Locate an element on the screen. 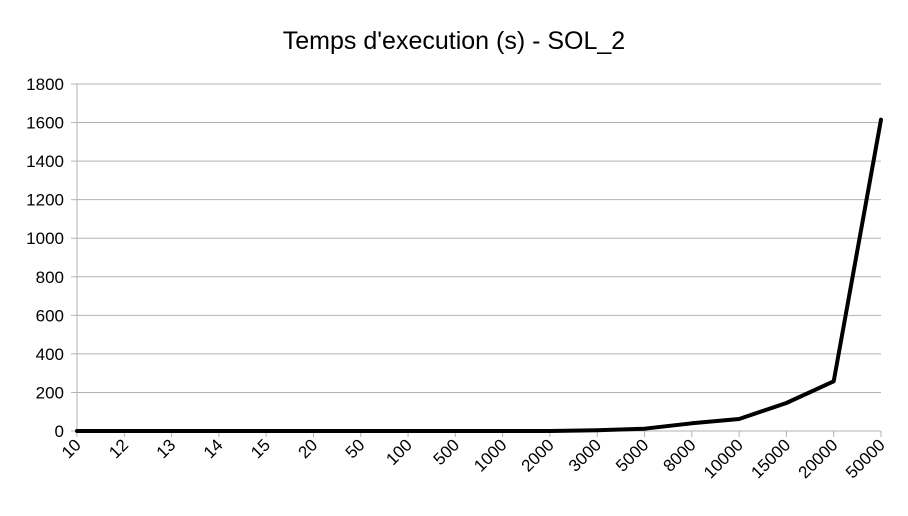  x-tick-label: 20000 is located at coordinates (818, 458).